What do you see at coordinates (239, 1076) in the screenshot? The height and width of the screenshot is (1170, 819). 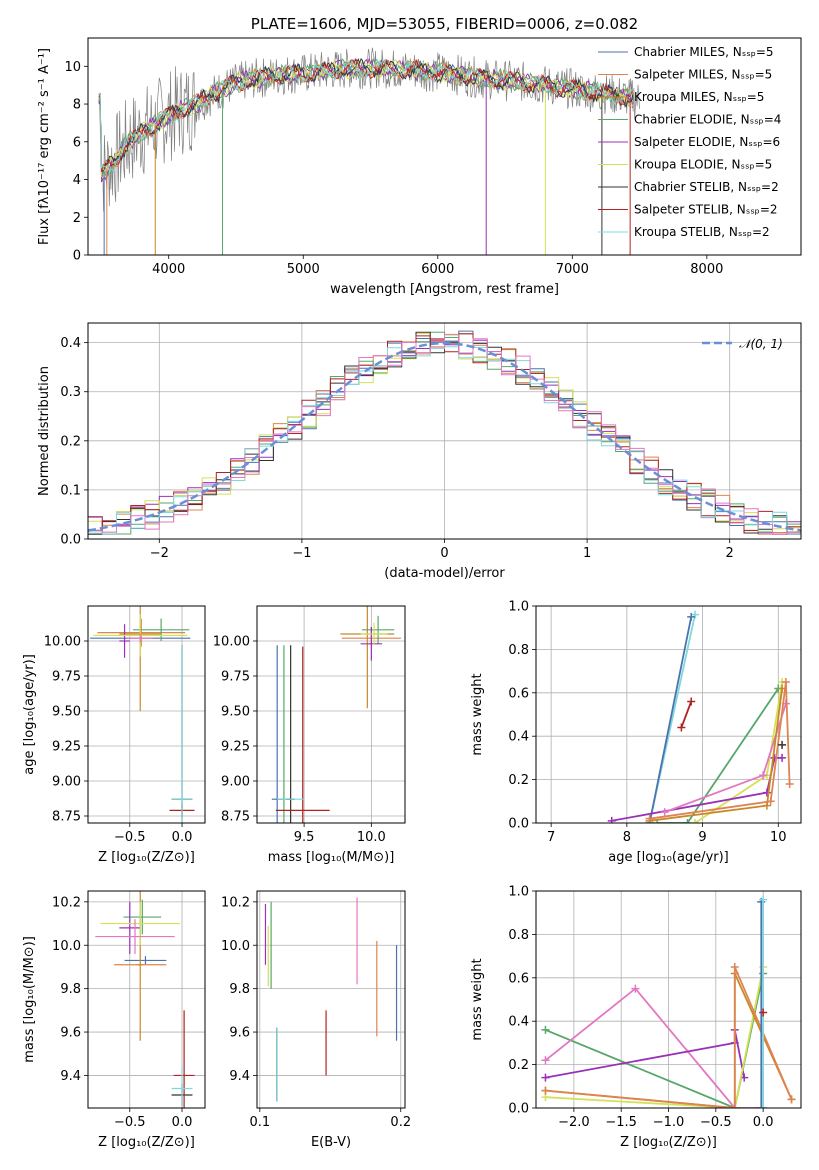 I see `y-tick-label: 9.4` at bounding box center [239, 1076].